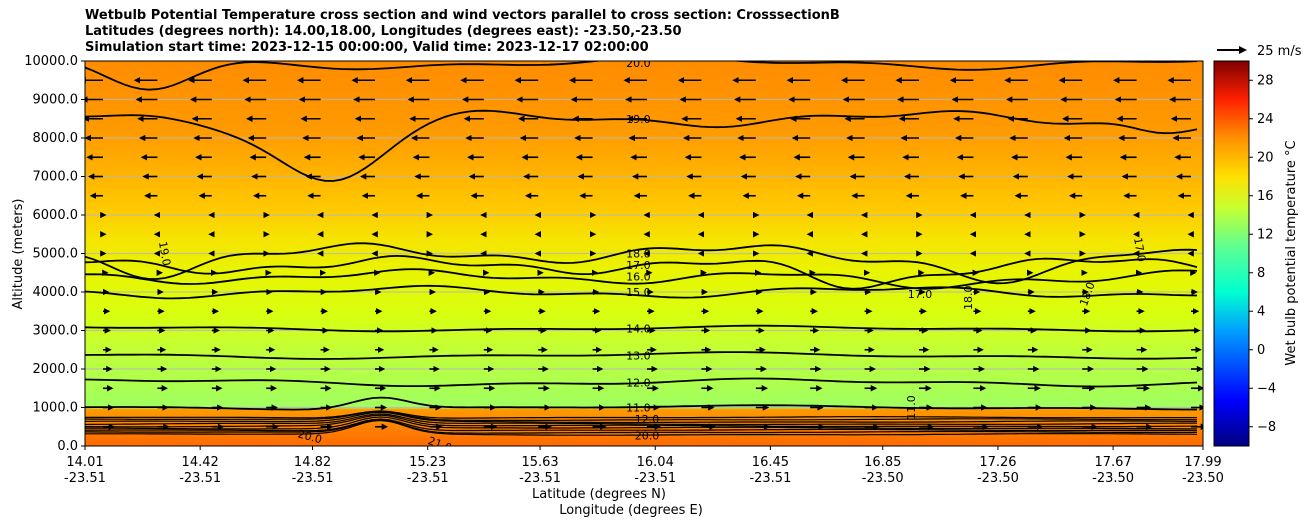 Image resolution: width=1311 pixels, height=526 pixels. What do you see at coordinates (1279, 51) in the screenshot?
I see `wind-reference-label: 25 m/s` at bounding box center [1279, 51].